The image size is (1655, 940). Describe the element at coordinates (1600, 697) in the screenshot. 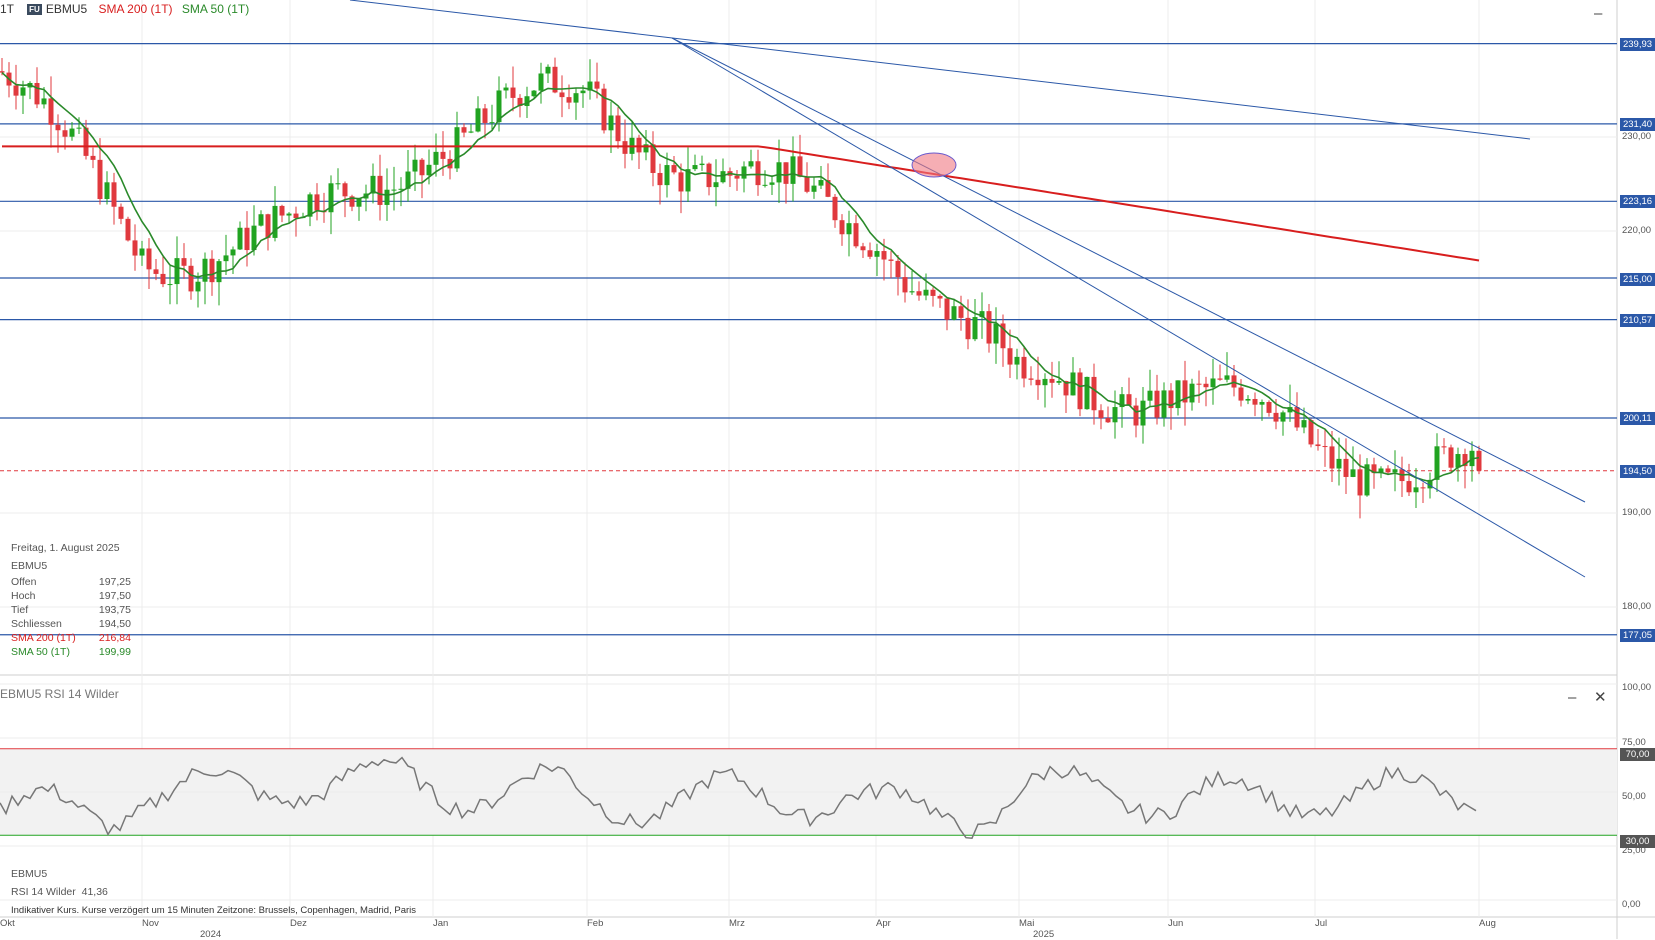

I see `rsi-close-icon: ✕` at that location.